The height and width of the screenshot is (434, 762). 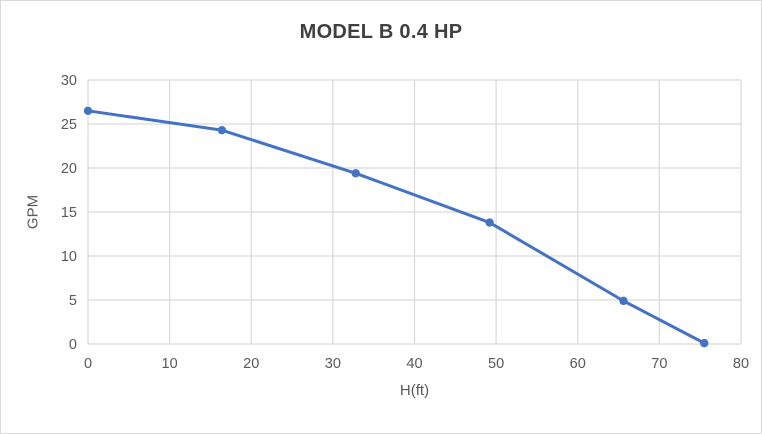 What do you see at coordinates (741, 364) in the screenshot?
I see `x-tick-label: 80` at bounding box center [741, 364].